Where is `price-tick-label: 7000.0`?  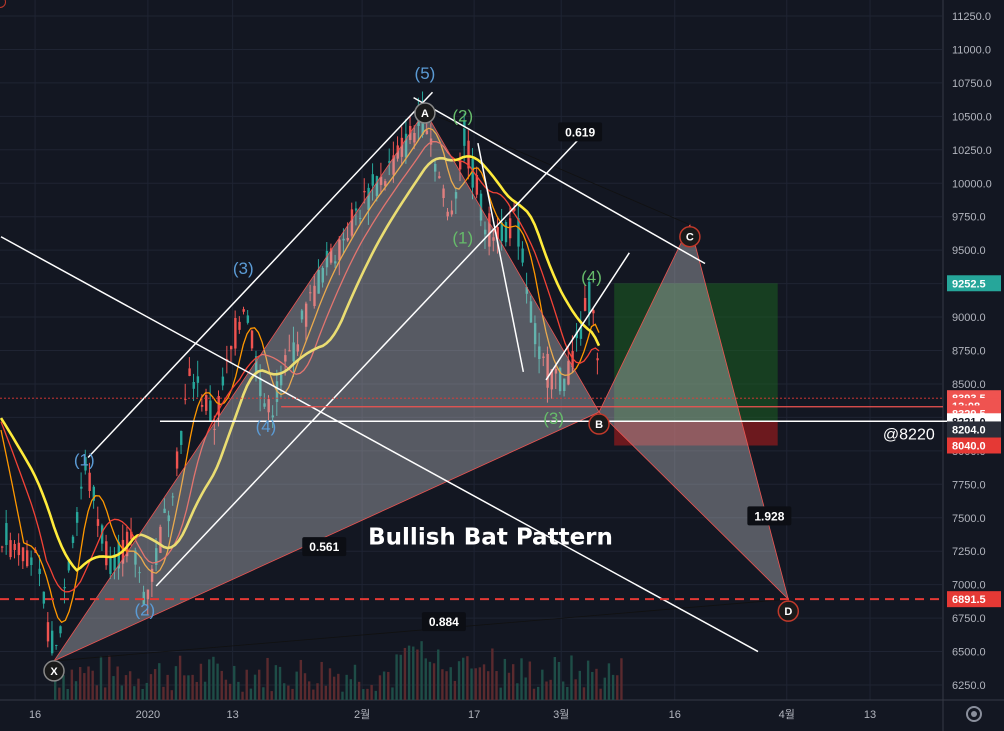 price-tick-label: 7000.0 is located at coordinates (969, 586).